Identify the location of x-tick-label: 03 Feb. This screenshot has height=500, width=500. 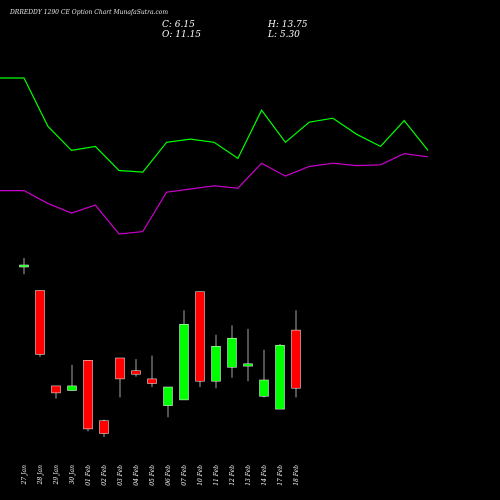
(120, 475).